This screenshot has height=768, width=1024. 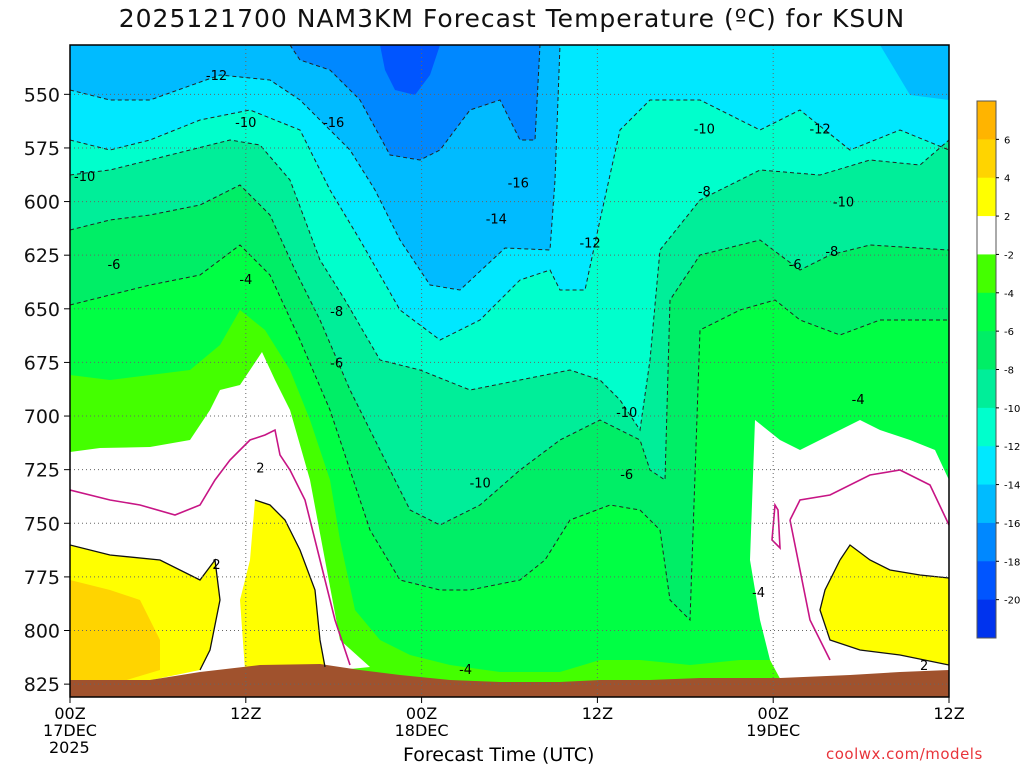 What do you see at coordinates (42, 524) in the screenshot?
I see `y-tick-label: 750` at bounding box center [42, 524].